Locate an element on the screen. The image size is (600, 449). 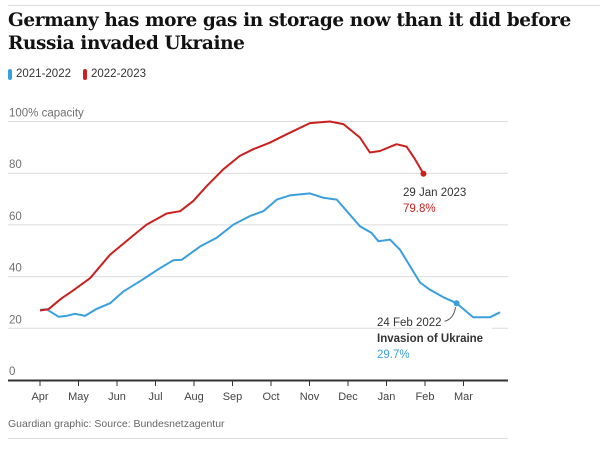
annotation-value: 29.7% is located at coordinates (393, 355).